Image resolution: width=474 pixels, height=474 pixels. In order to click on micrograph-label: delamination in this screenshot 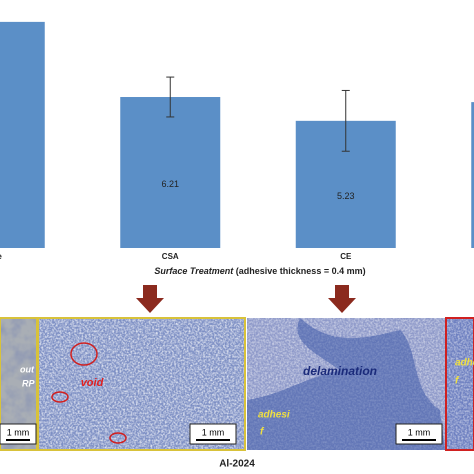, I will do `click(340, 371)`.